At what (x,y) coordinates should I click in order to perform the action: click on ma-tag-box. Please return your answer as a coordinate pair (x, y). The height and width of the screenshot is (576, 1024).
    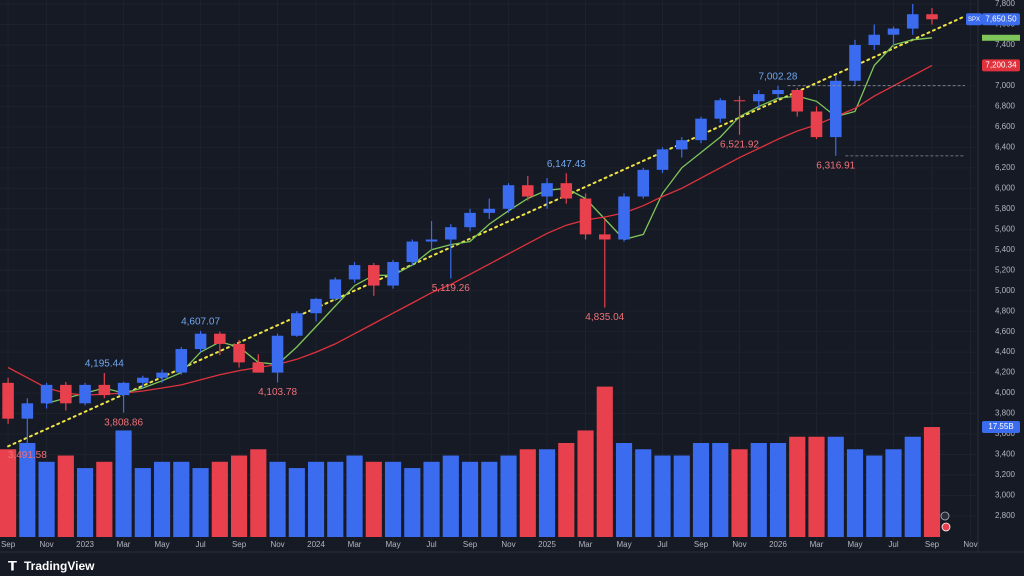
    Looking at the image, I should click on (1001, 65).